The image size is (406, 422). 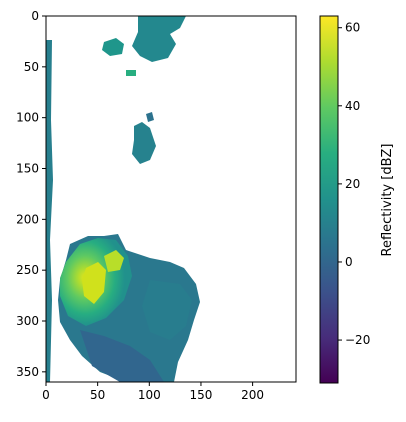 I want to click on y-tick-label: 250, so click(x=27, y=270).